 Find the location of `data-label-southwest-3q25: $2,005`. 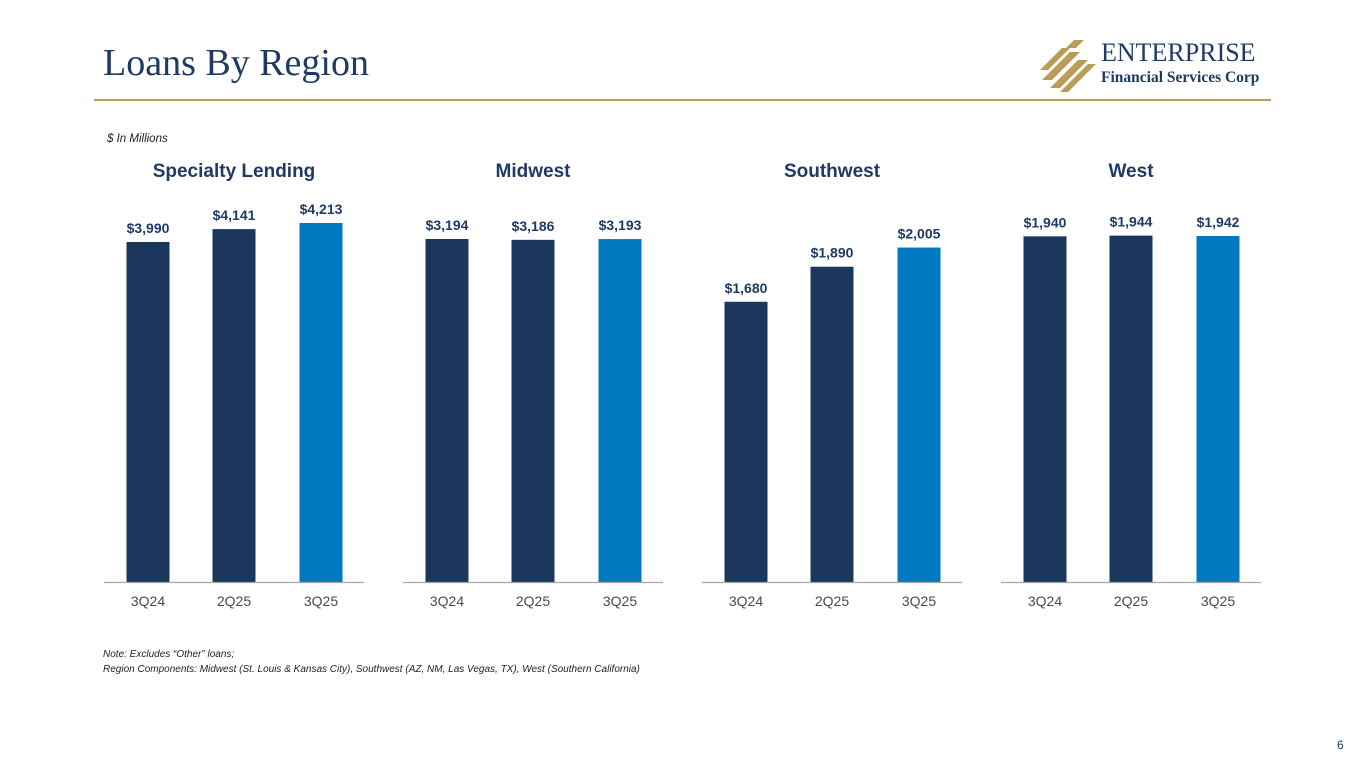

data-label-southwest-3q25: $2,005 is located at coordinates (919, 234).